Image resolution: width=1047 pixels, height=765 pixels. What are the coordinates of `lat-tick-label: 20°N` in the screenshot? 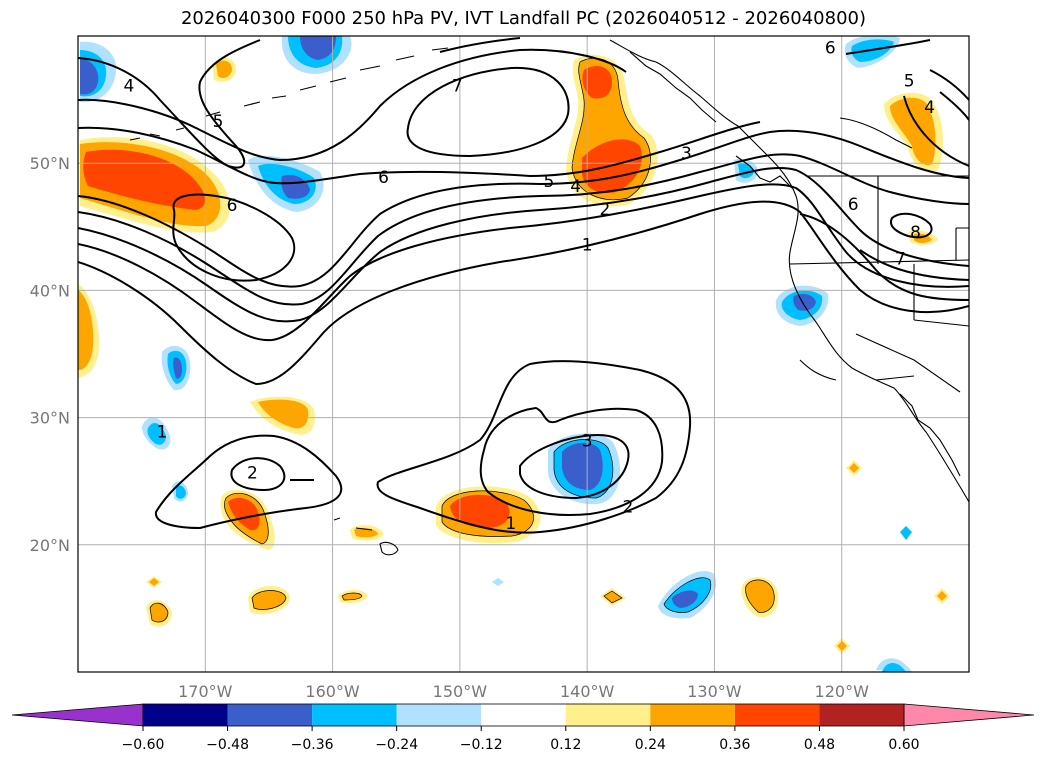 It's located at (50, 545).